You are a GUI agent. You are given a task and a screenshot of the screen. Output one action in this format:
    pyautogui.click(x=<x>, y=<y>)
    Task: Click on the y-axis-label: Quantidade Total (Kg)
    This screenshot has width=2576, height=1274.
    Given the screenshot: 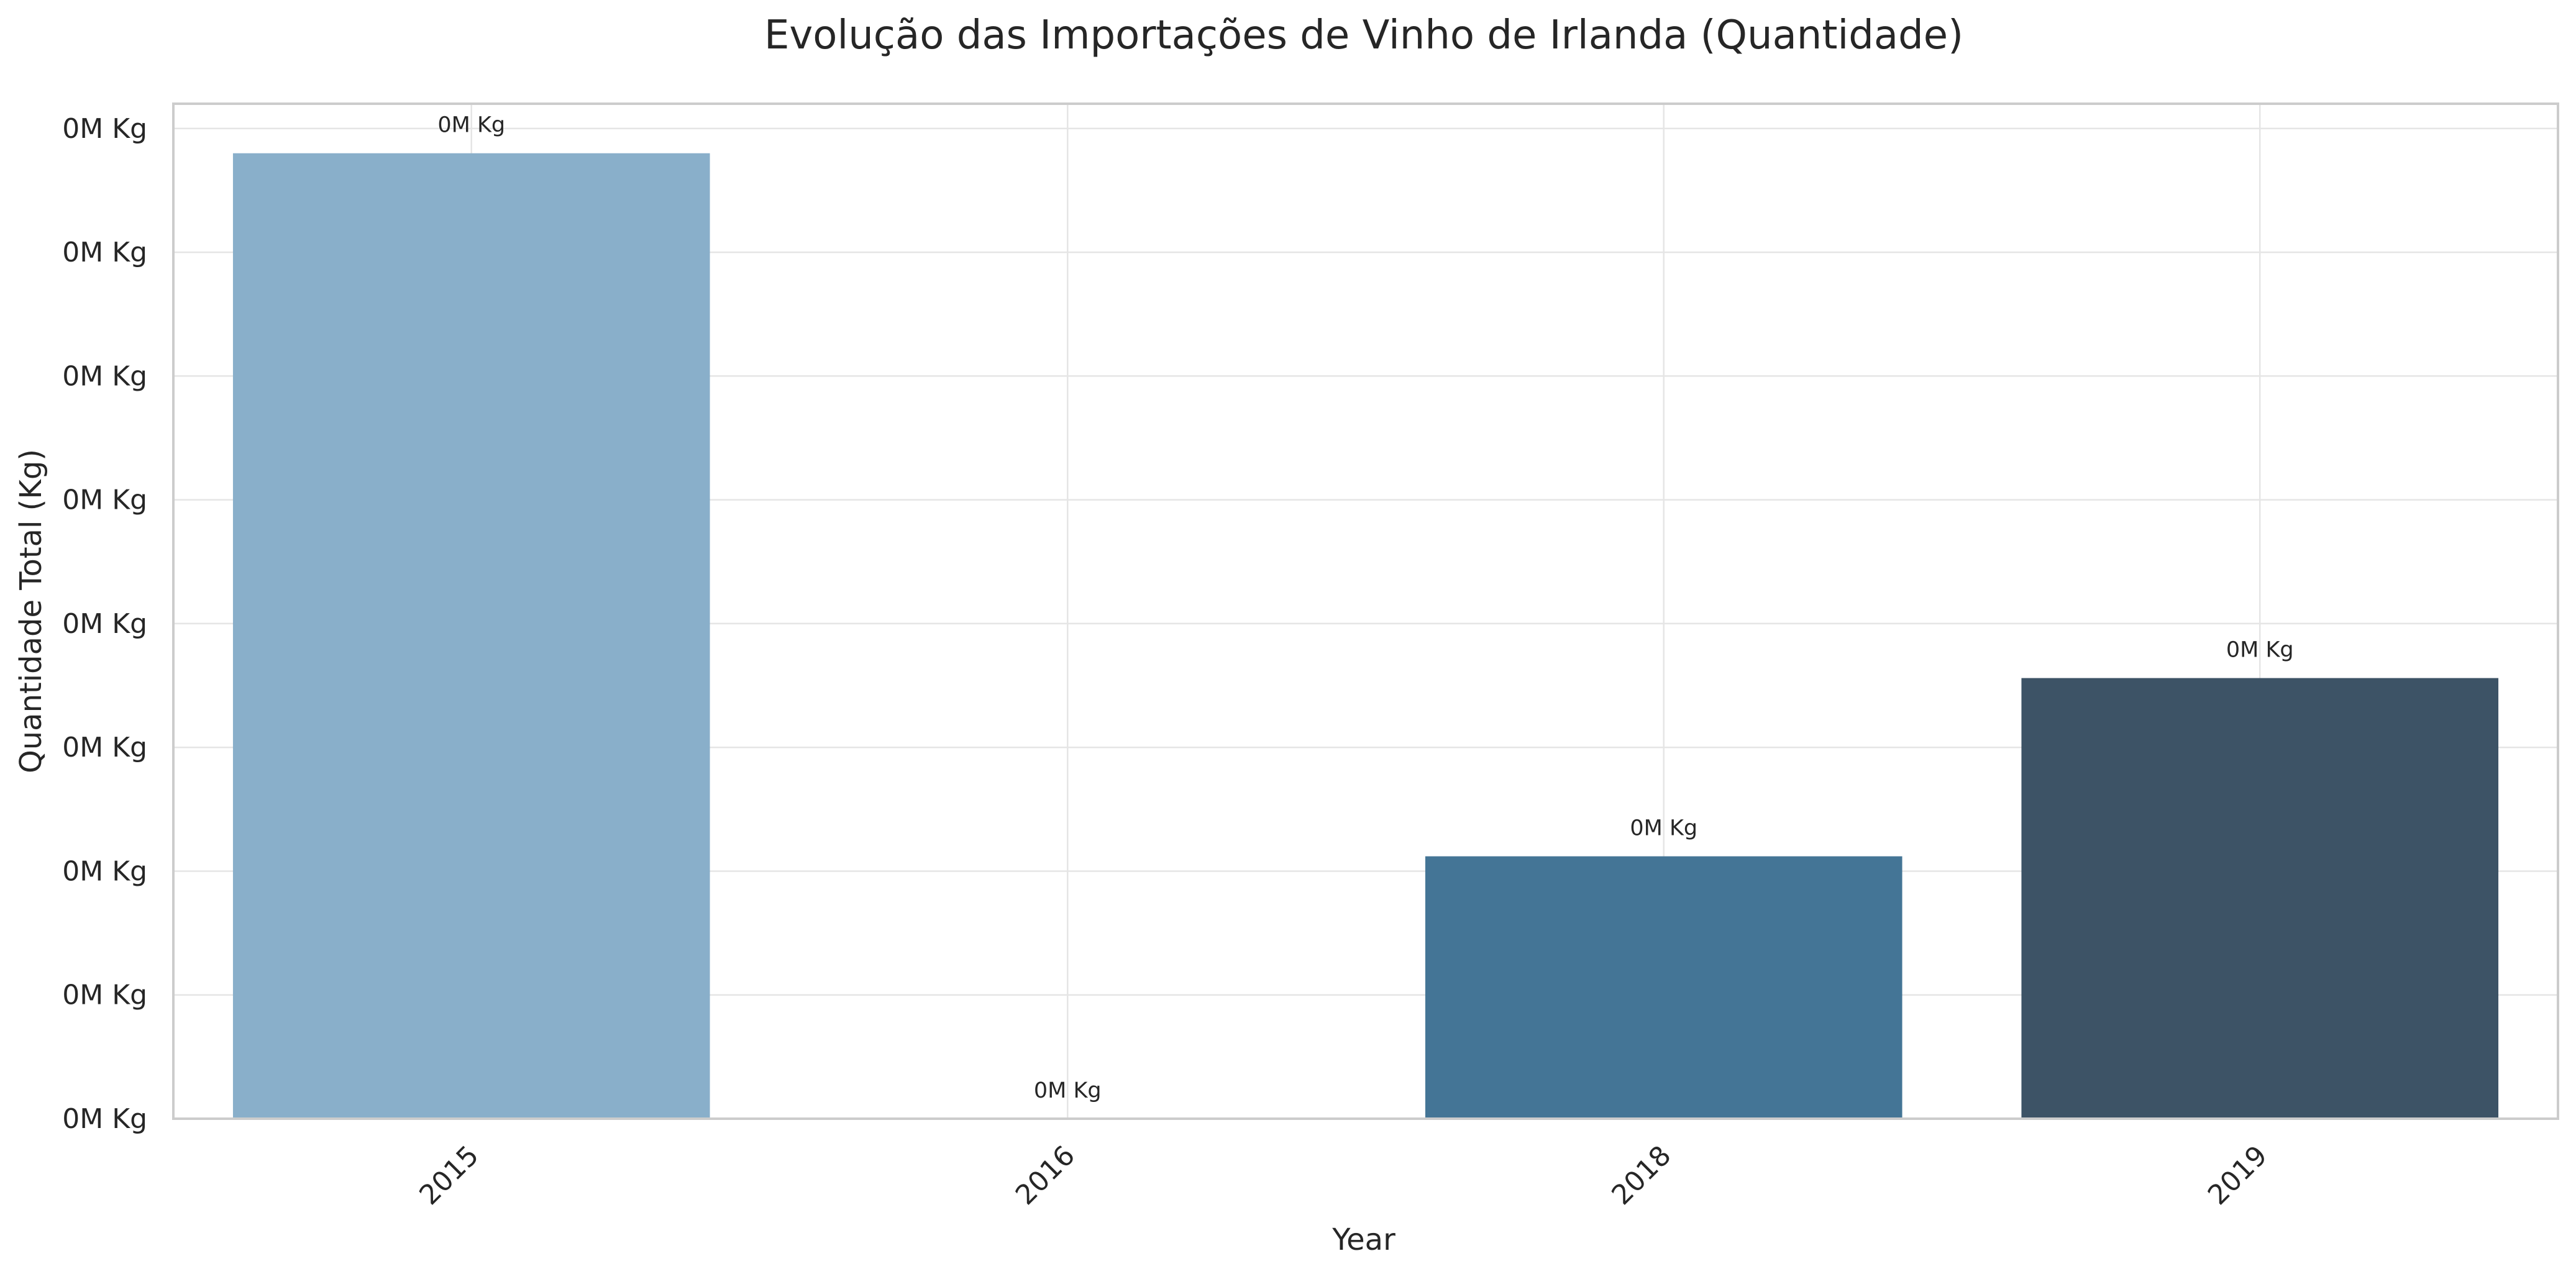 What is the action you would take?
    pyautogui.click(x=31, y=611)
    